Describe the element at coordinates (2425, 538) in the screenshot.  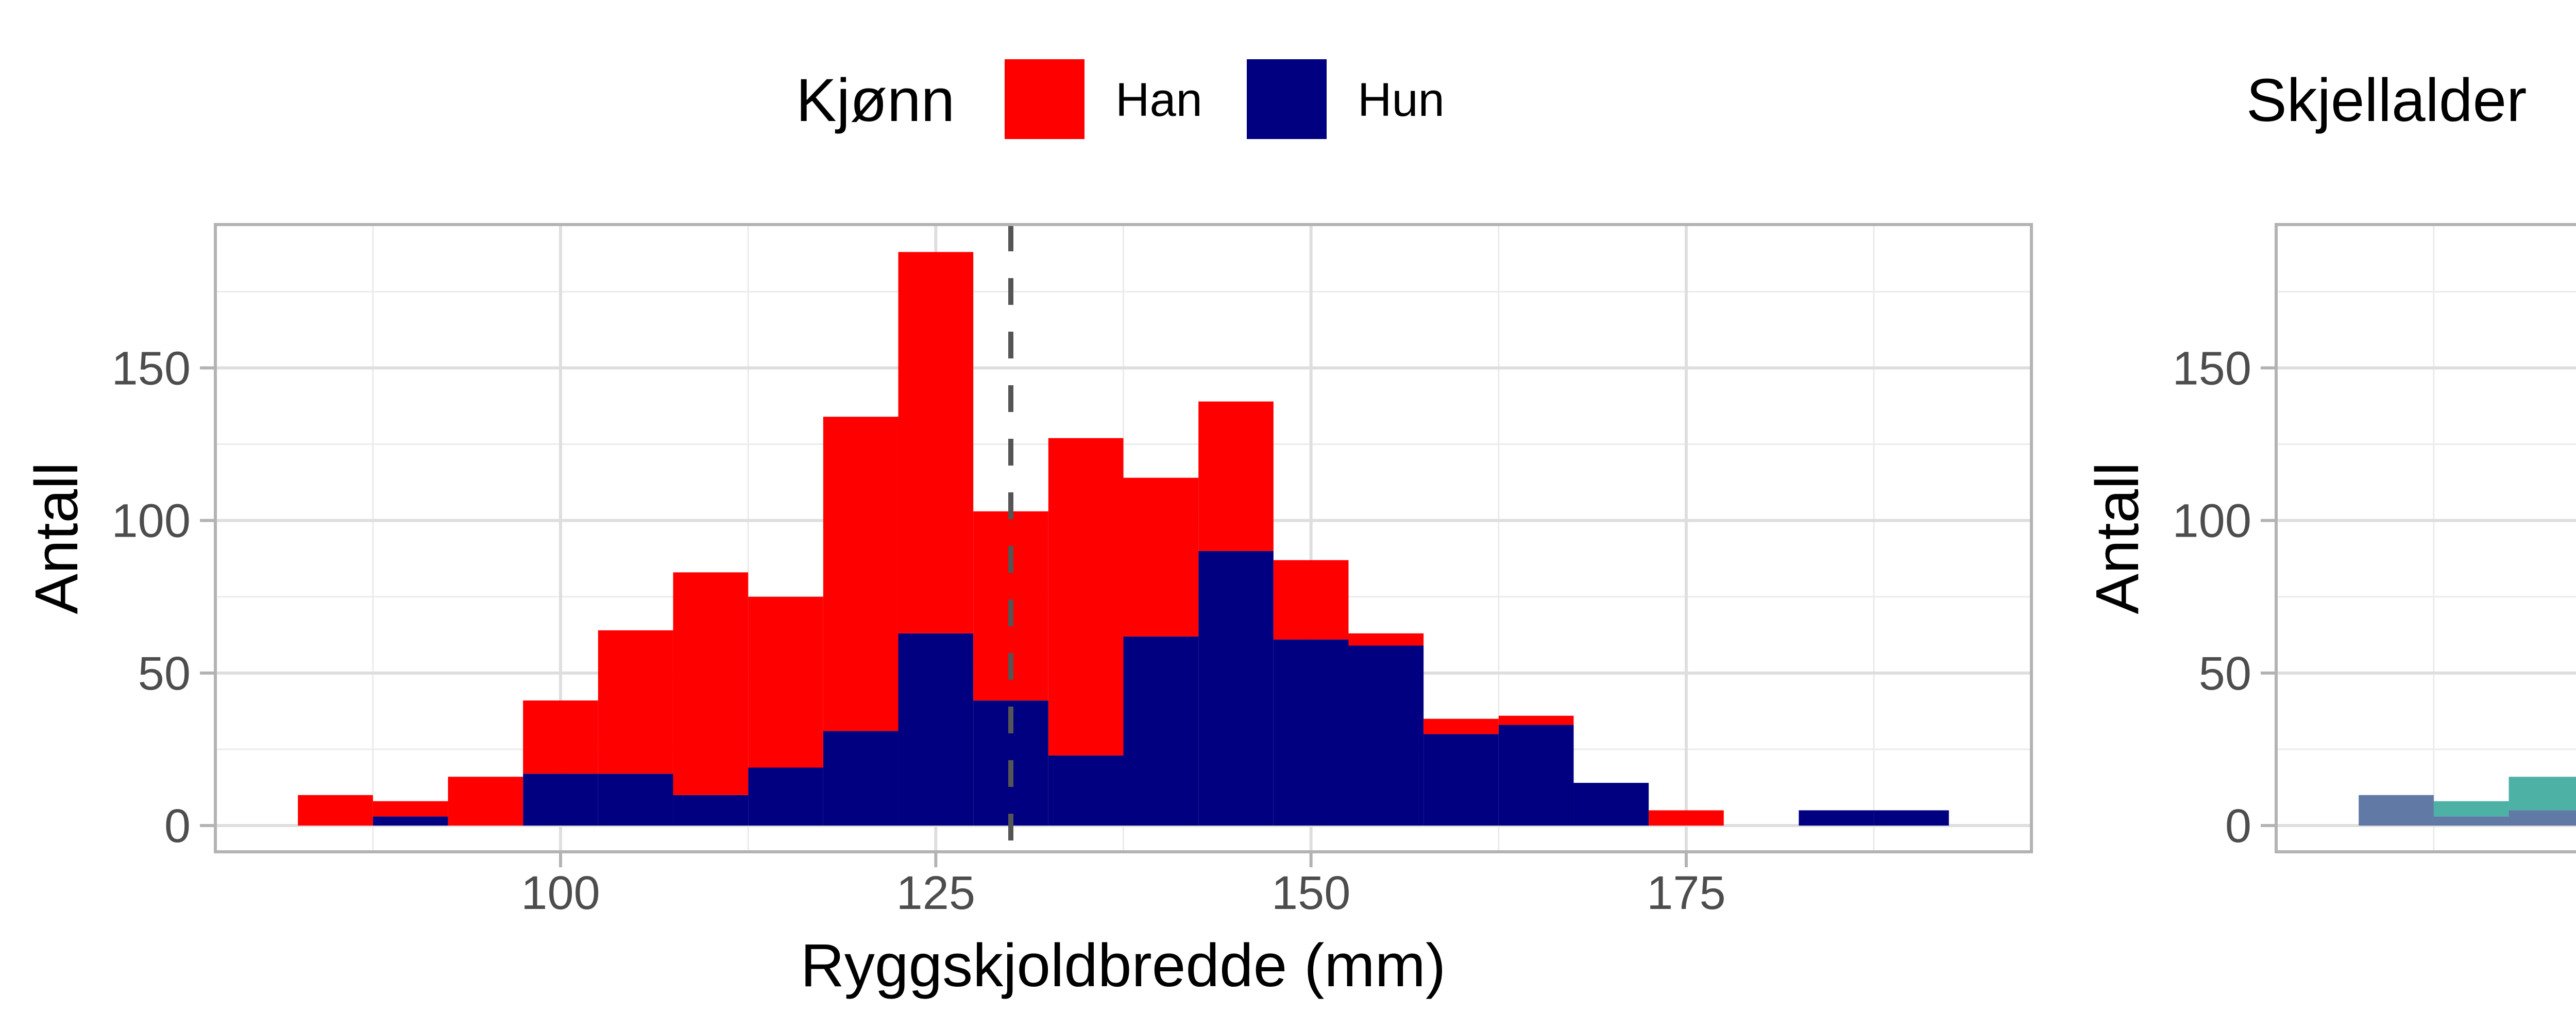
I see `panel-border` at that location.